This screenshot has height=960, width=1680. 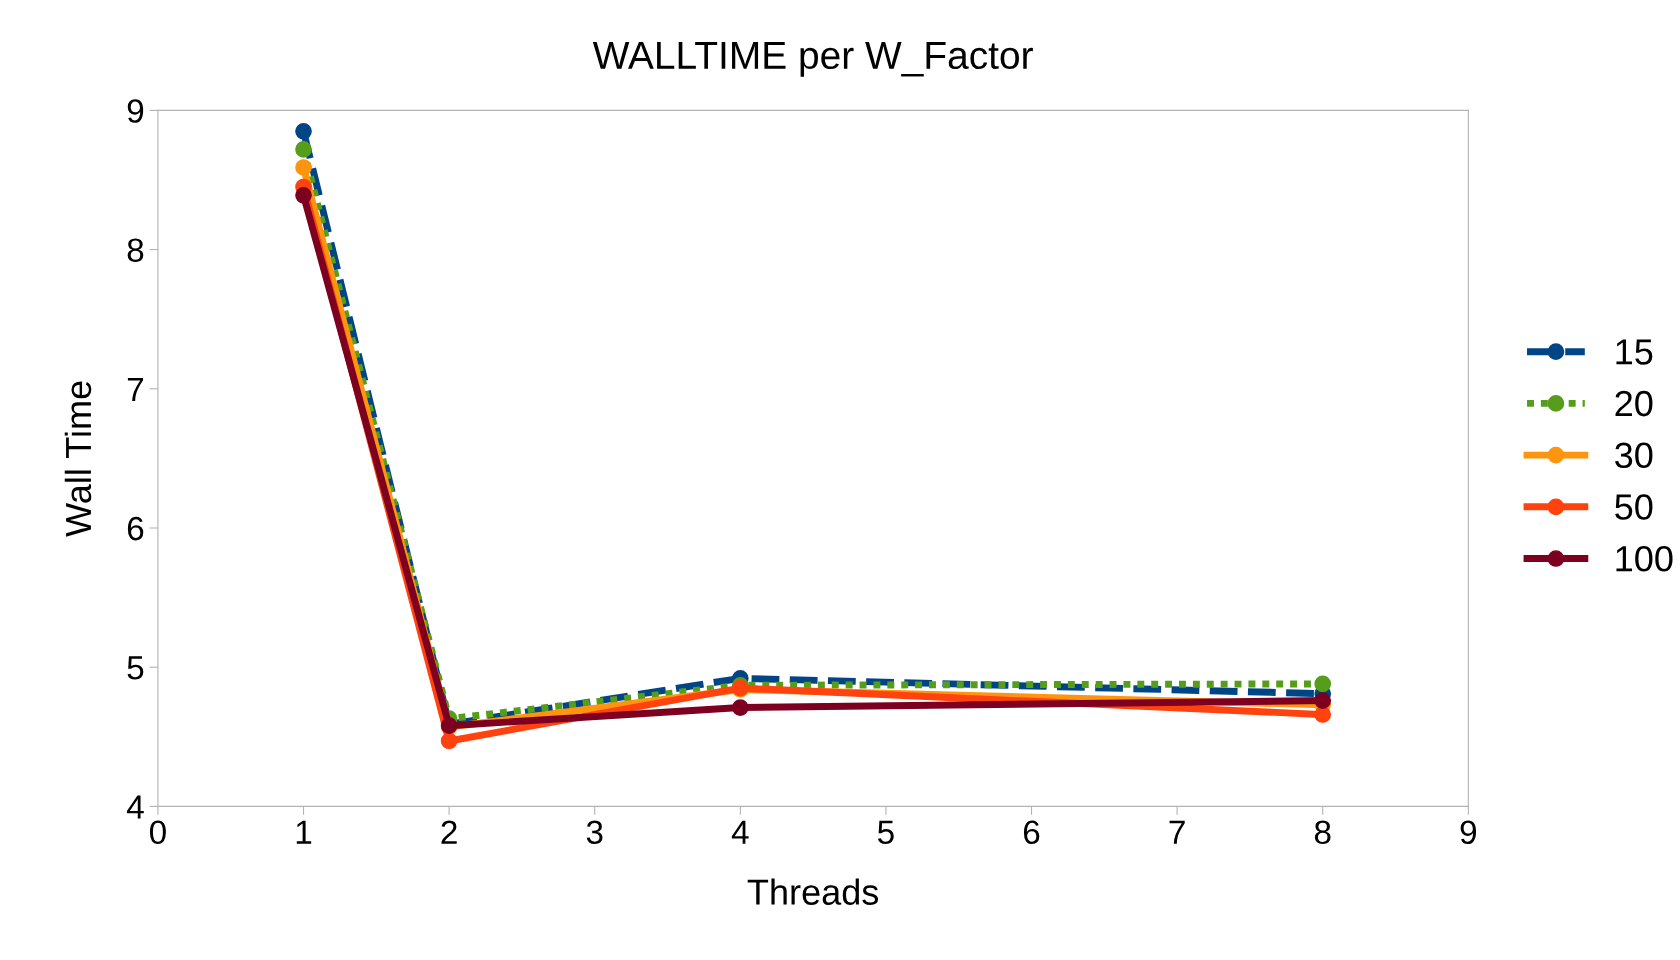 What do you see at coordinates (813, 891) in the screenshot?
I see `x-axis-title: Threads` at bounding box center [813, 891].